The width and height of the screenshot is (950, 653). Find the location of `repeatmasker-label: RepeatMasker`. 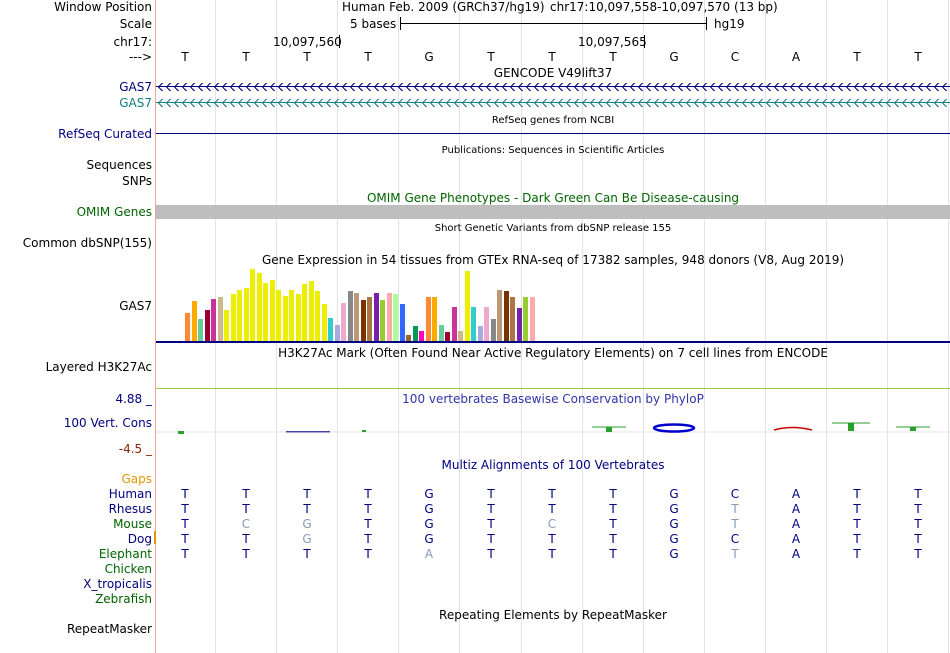

repeatmasker-label: RepeatMasker is located at coordinates (109, 629).